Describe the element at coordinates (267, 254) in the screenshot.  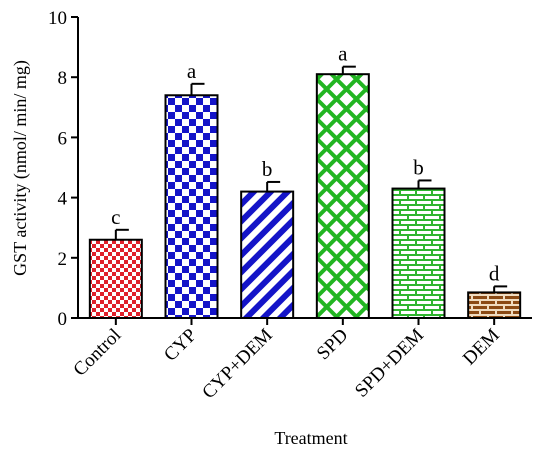
I see `bar-cyp-dem` at that location.